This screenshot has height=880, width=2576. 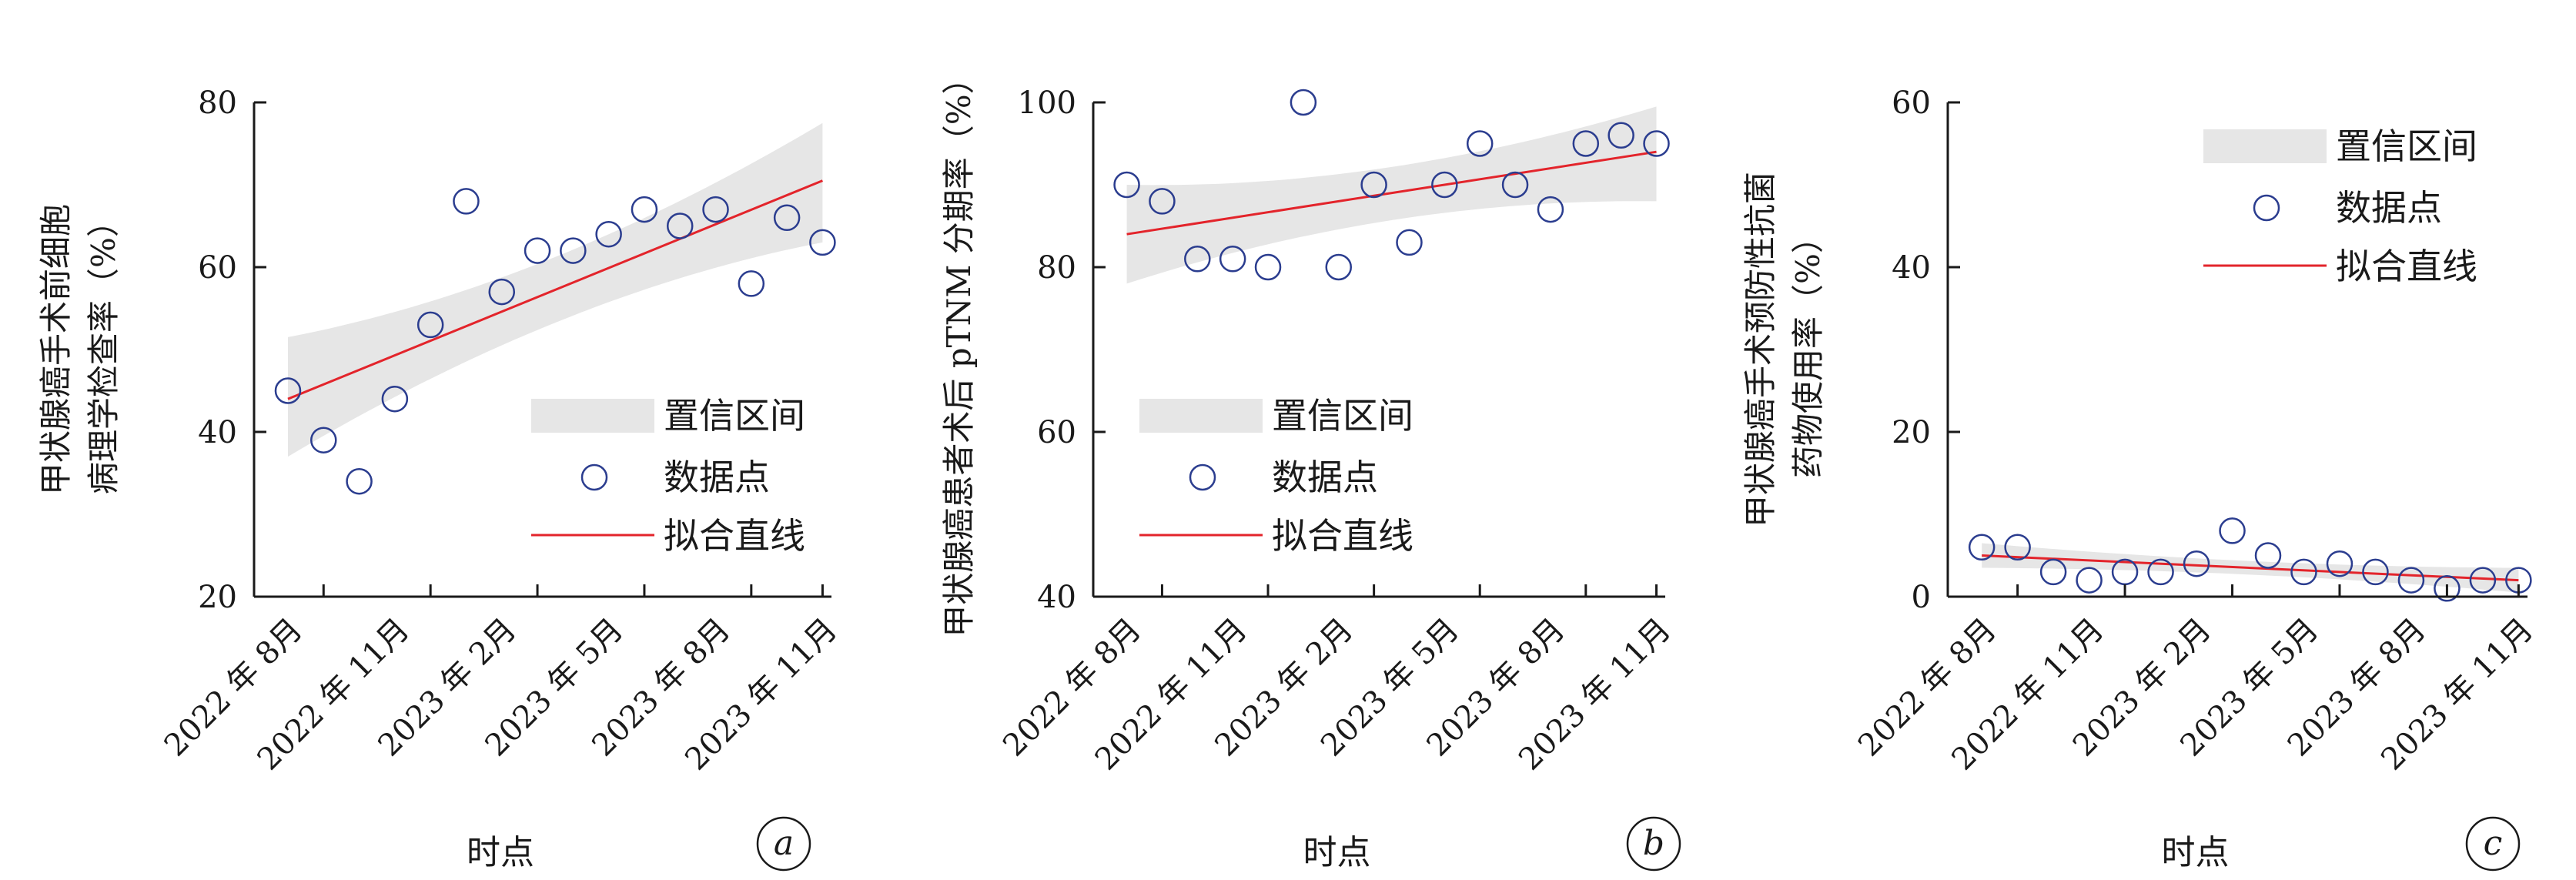 I want to click on y-tick-label: 100, so click(x=1047, y=103).